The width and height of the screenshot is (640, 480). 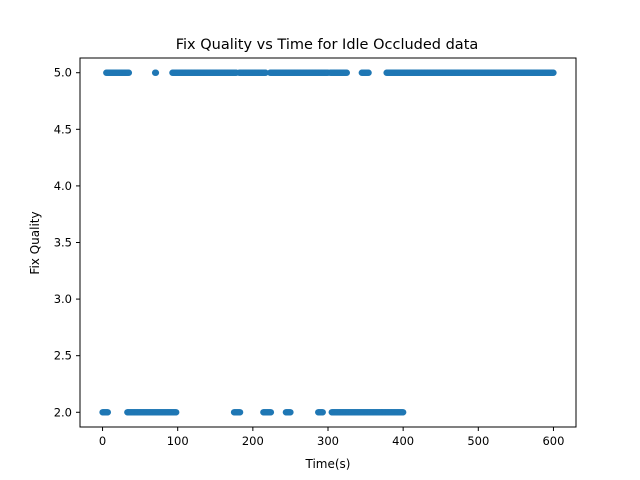 What do you see at coordinates (35, 242) in the screenshot?
I see `y-axis-label: Fix Quality` at bounding box center [35, 242].